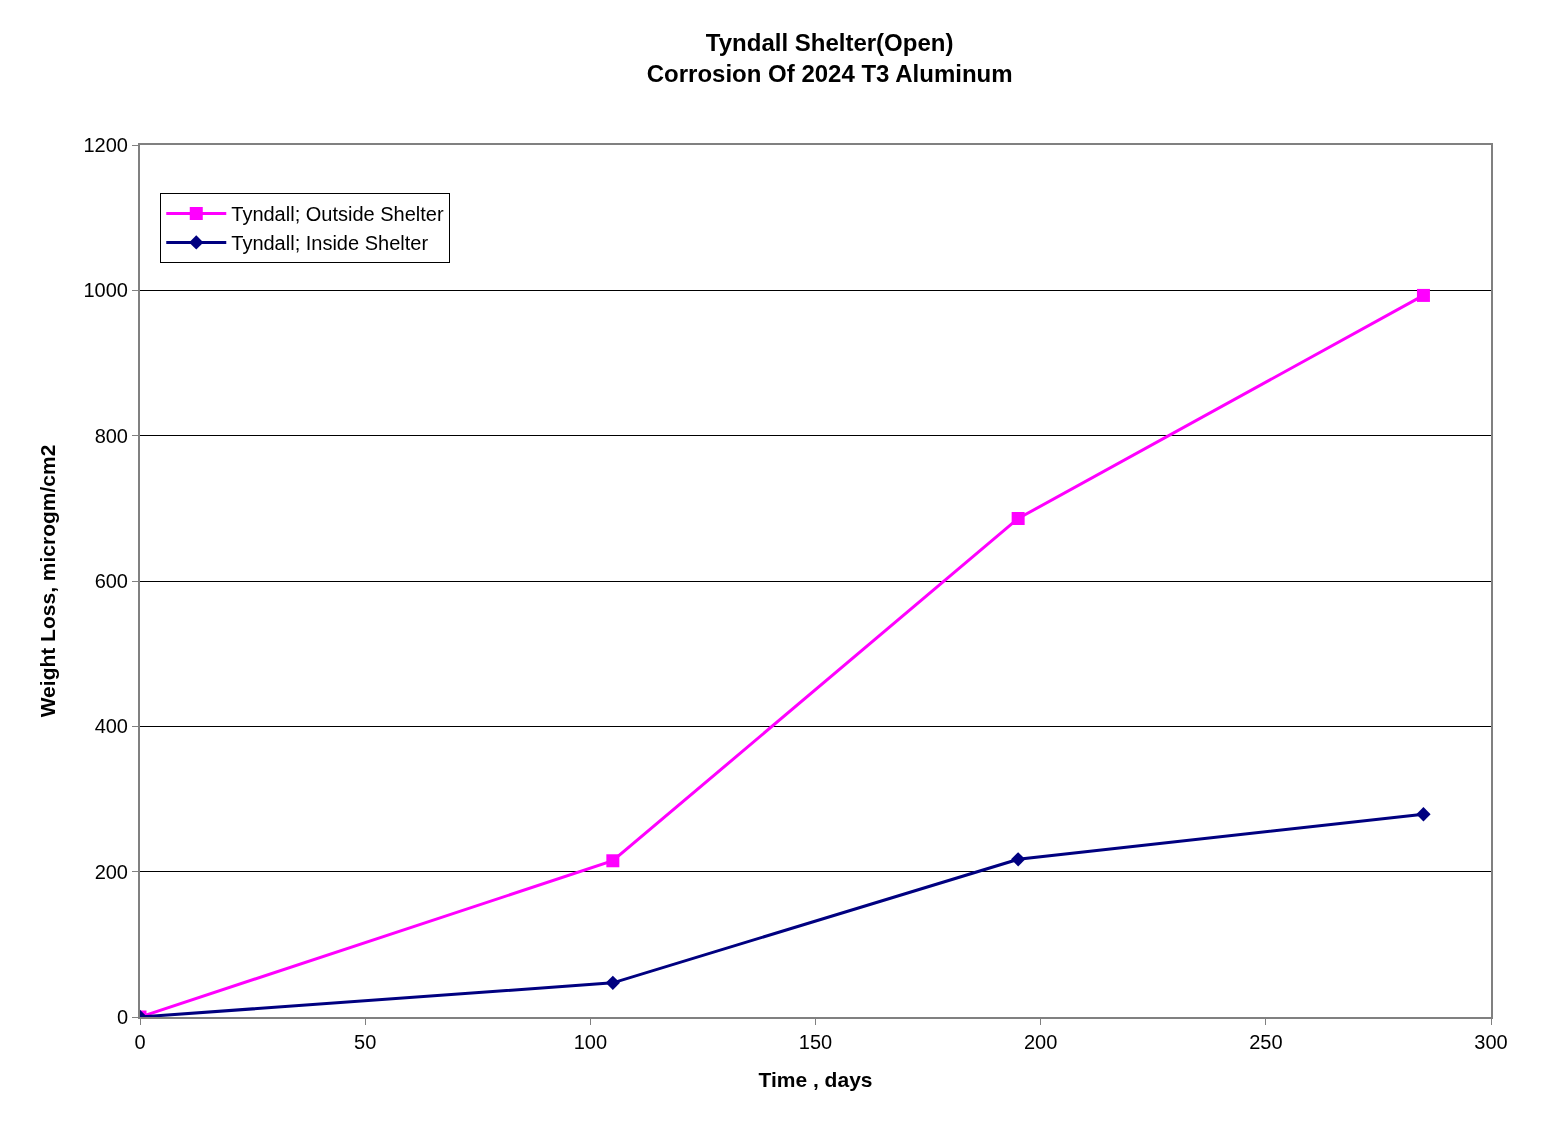  What do you see at coordinates (48, 581) in the screenshot?
I see `y-axis-title: Weight Loss, microgm/cm2` at bounding box center [48, 581].